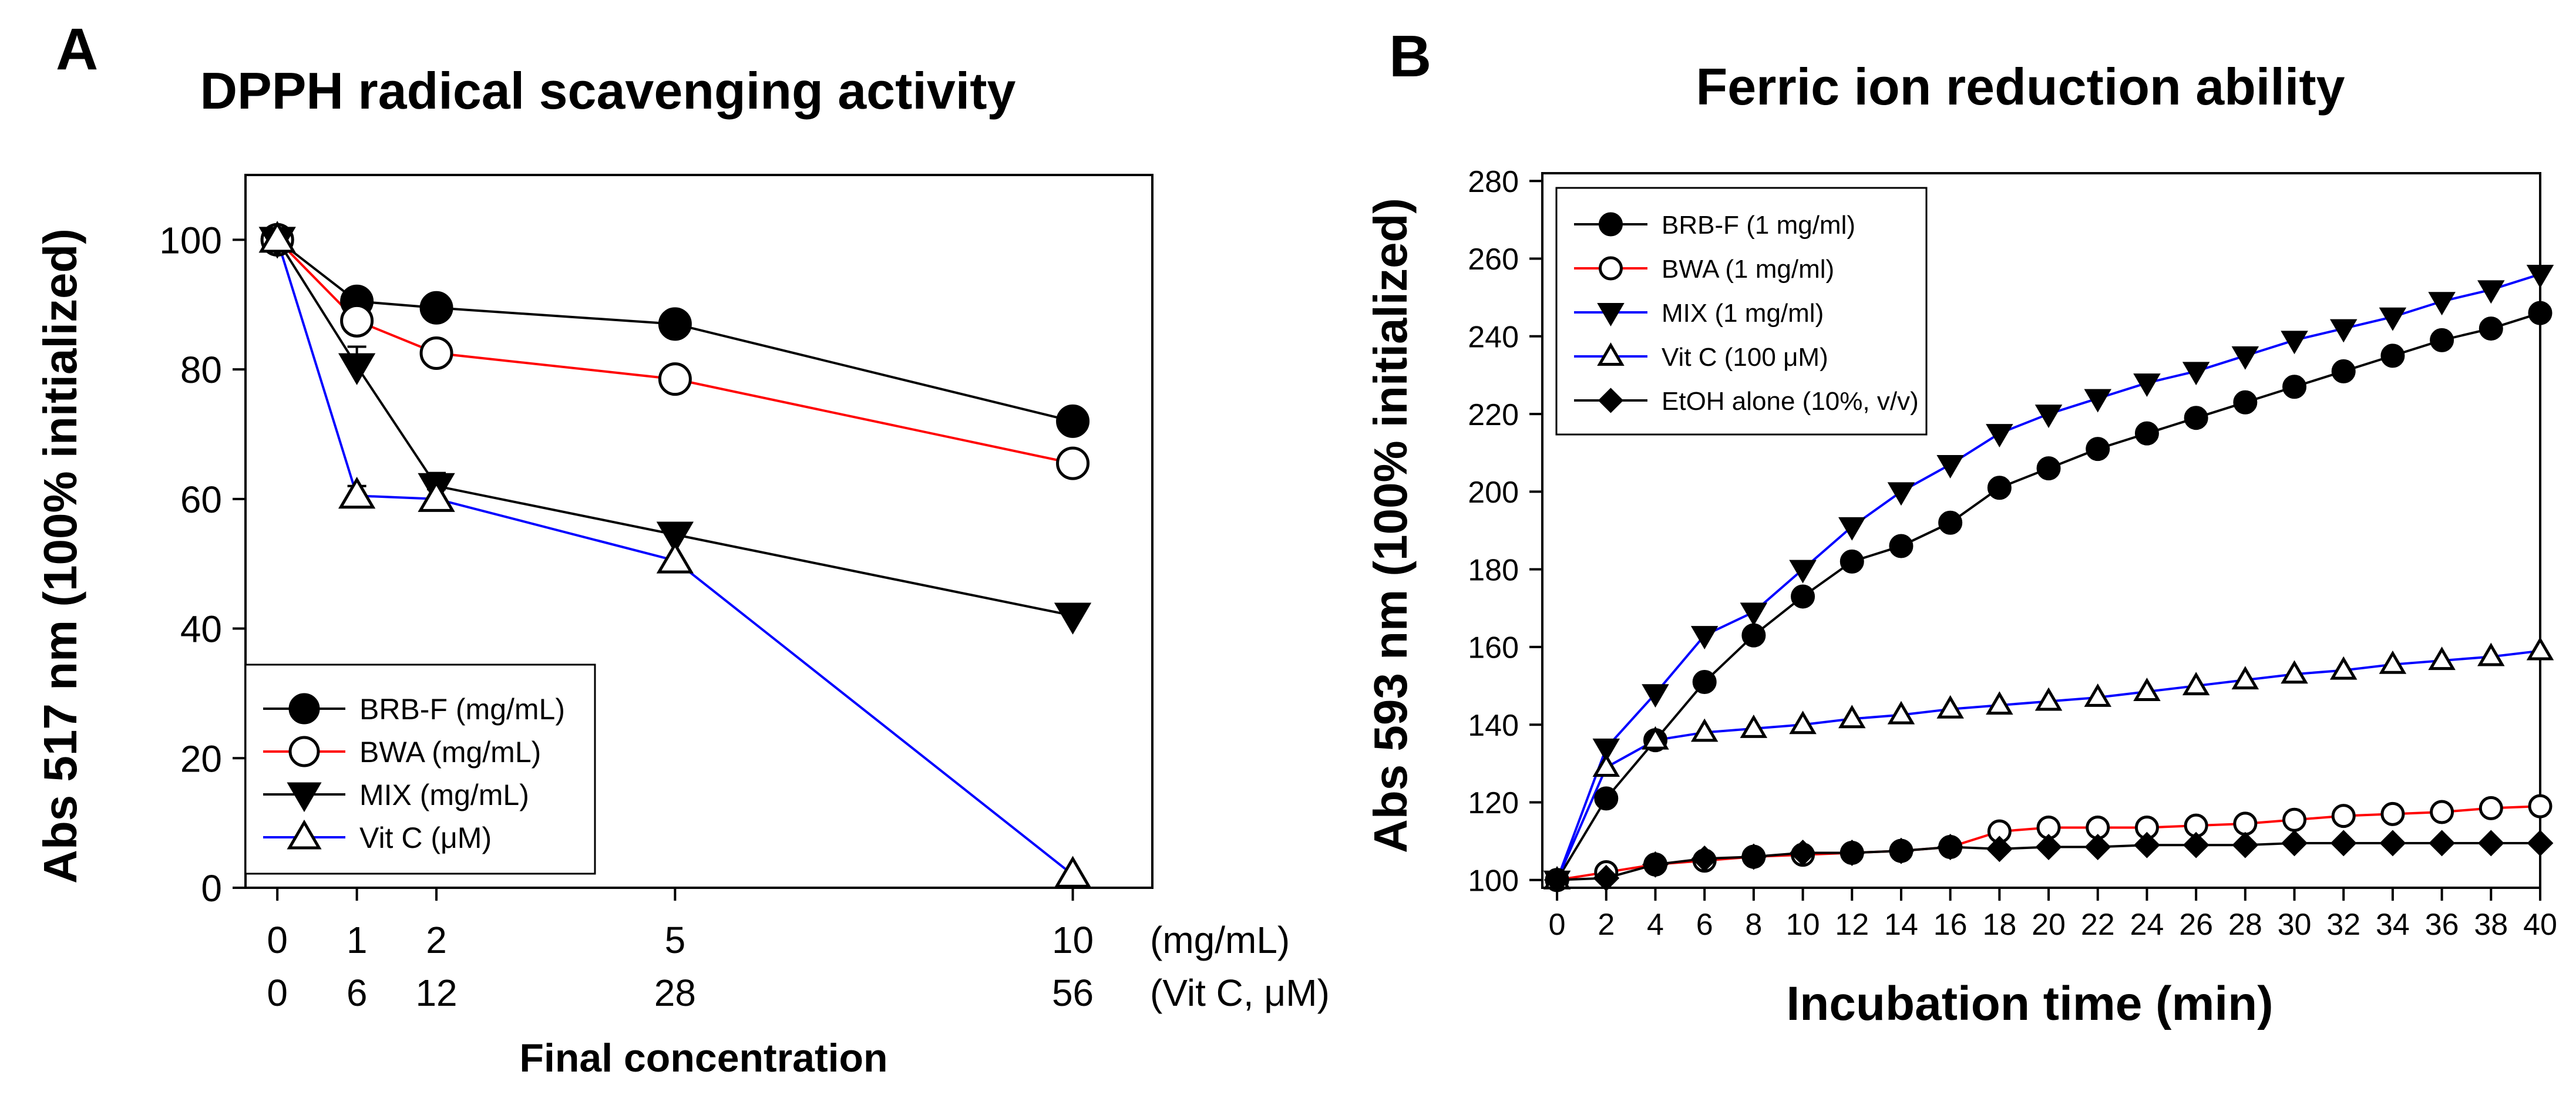  What do you see at coordinates (60, 556) in the screenshot?
I see `chart-a-y-label: Abs 517 nm (100% initialized)` at bounding box center [60, 556].